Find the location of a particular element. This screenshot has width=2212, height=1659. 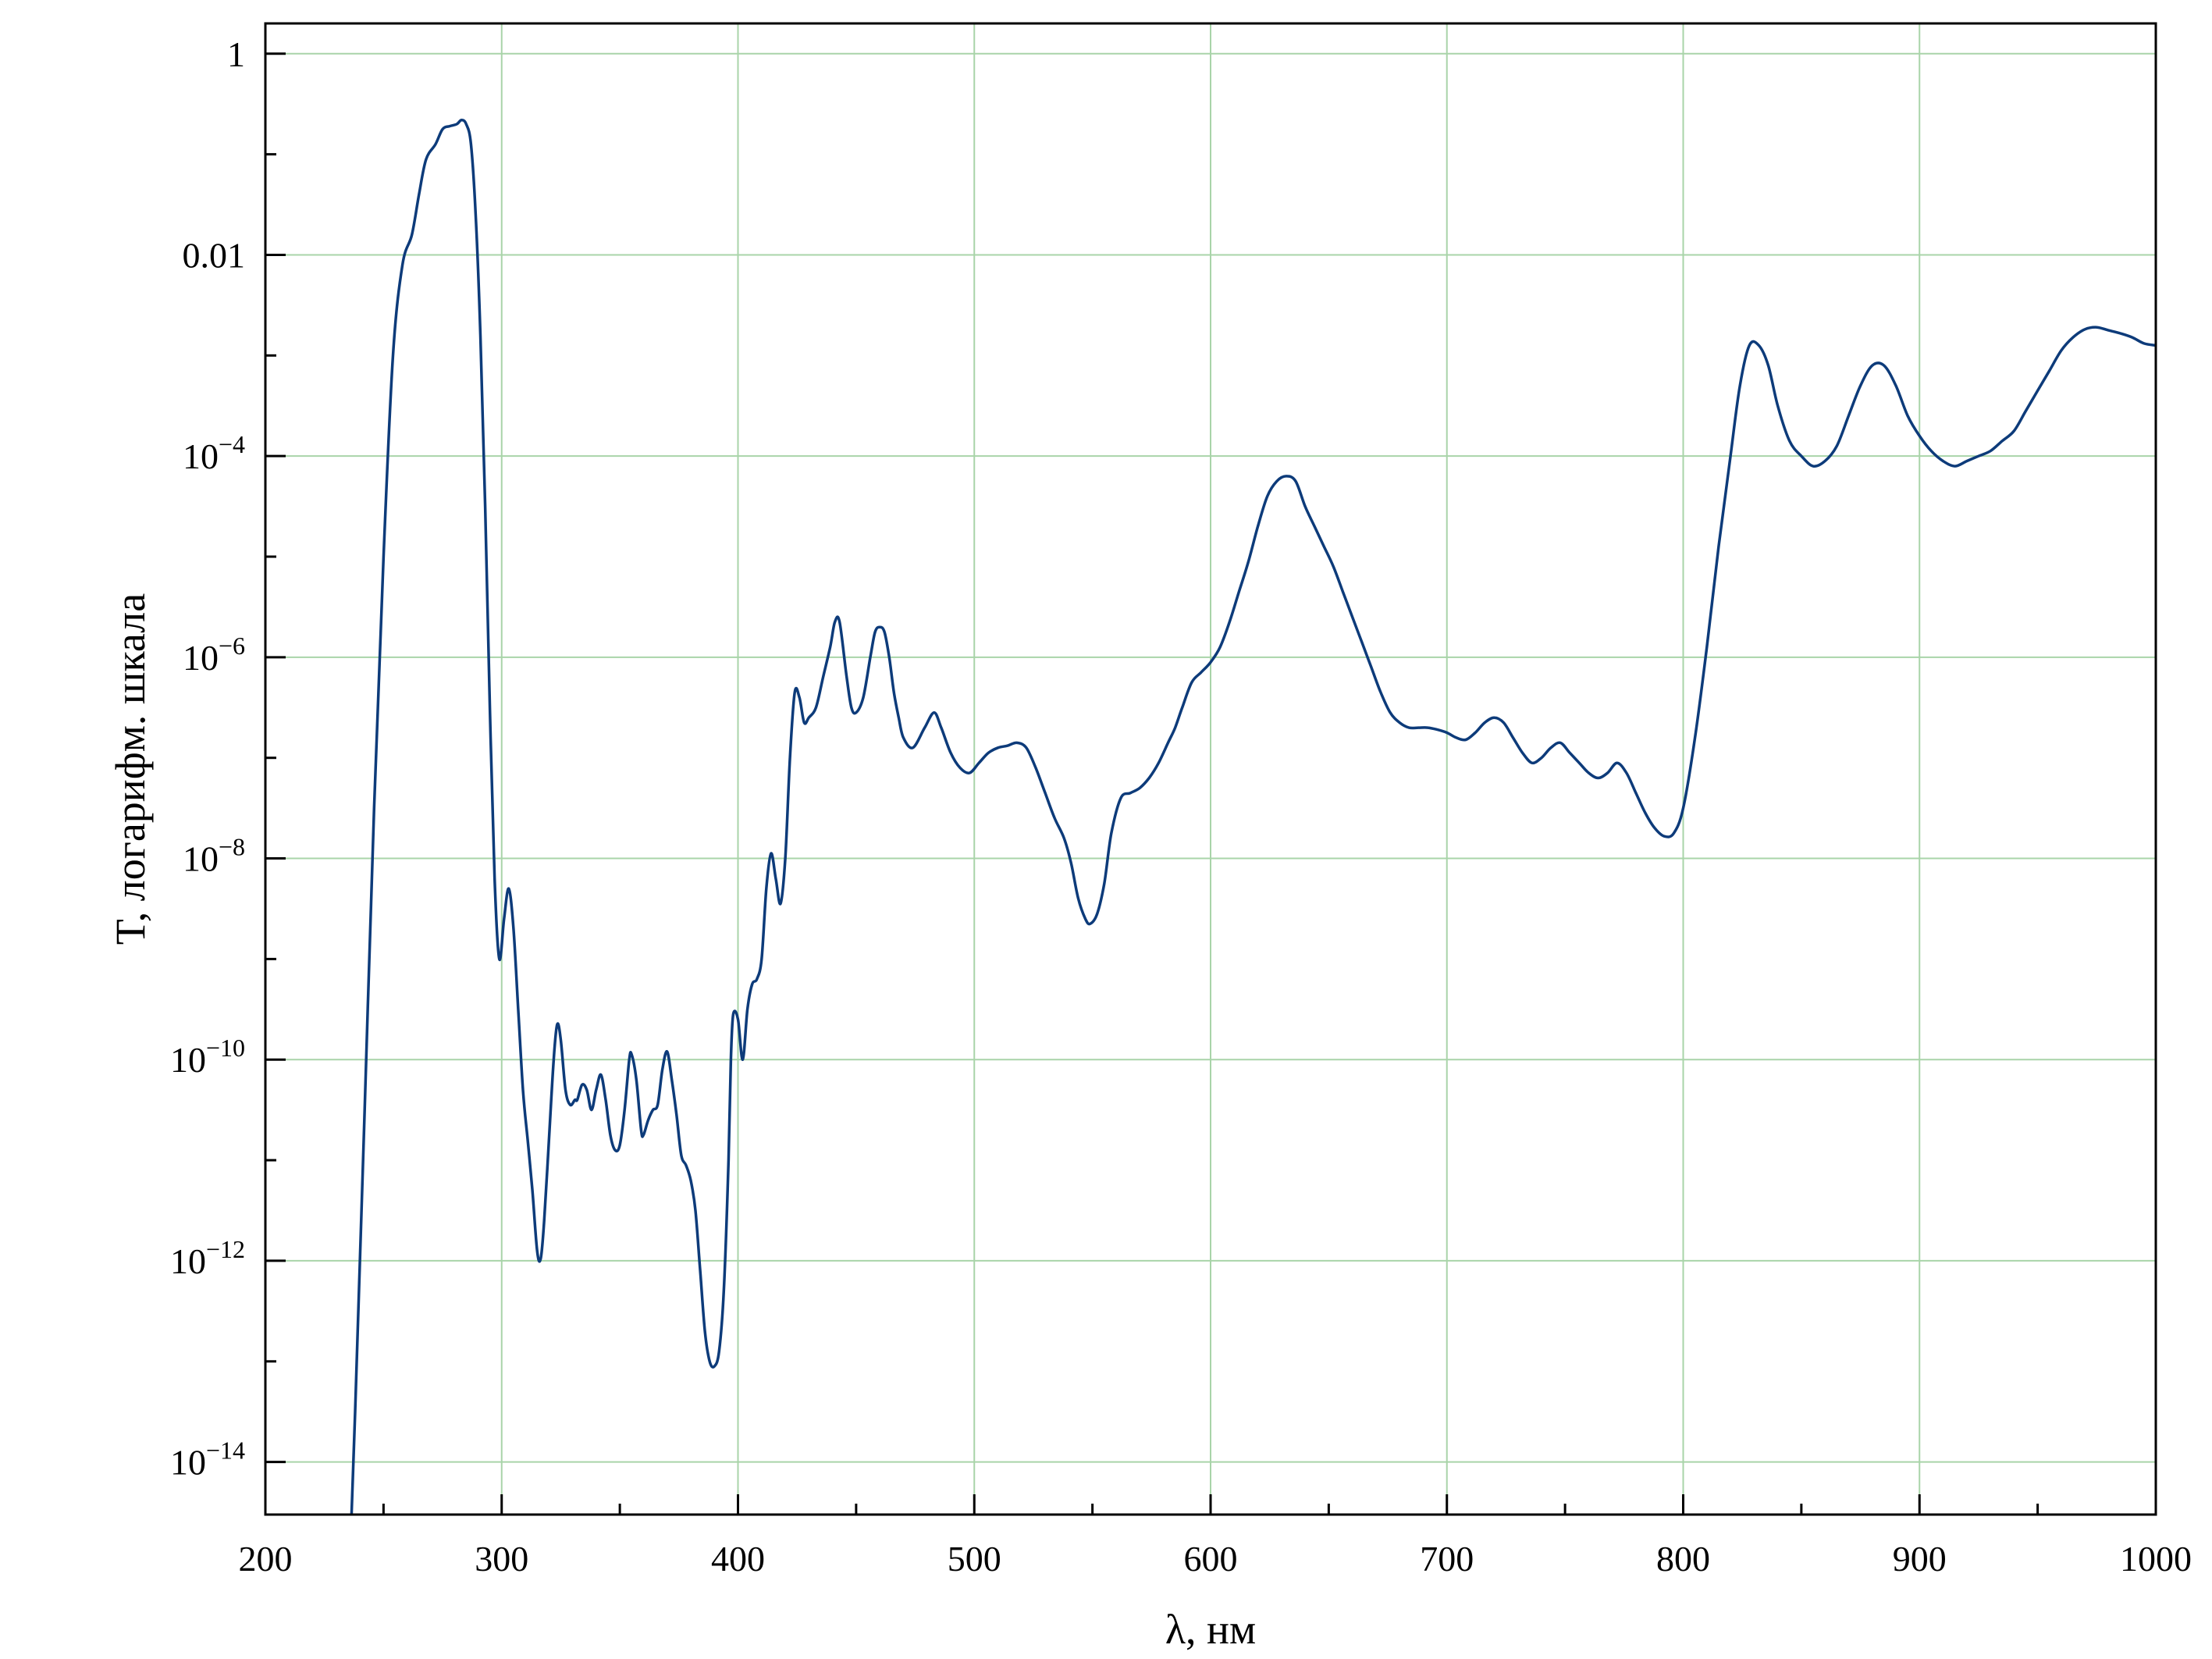

x-tick-label: 500 is located at coordinates (975, 1559).